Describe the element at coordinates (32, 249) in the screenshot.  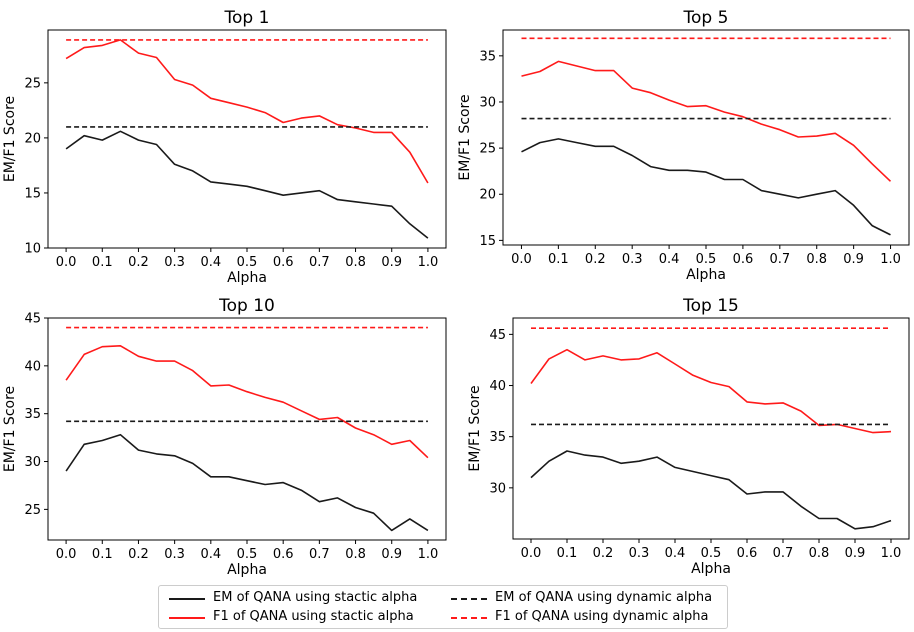
I see `y-tick-label: 10` at that location.